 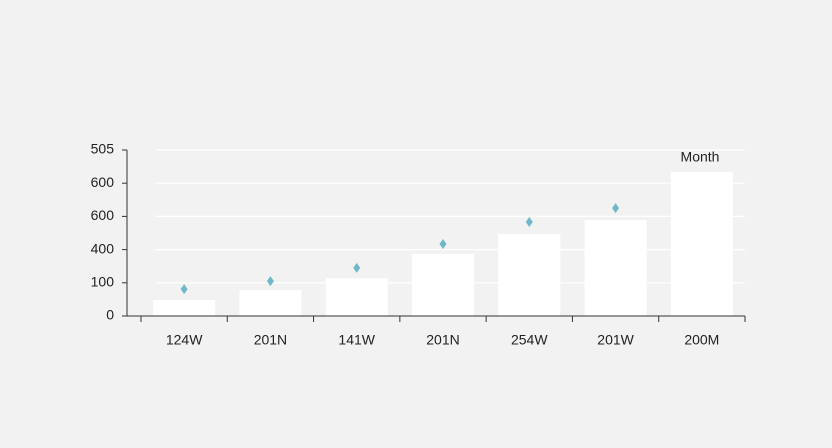 What do you see at coordinates (701, 340) in the screenshot?
I see `x-tick-label: 200M` at bounding box center [701, 340].